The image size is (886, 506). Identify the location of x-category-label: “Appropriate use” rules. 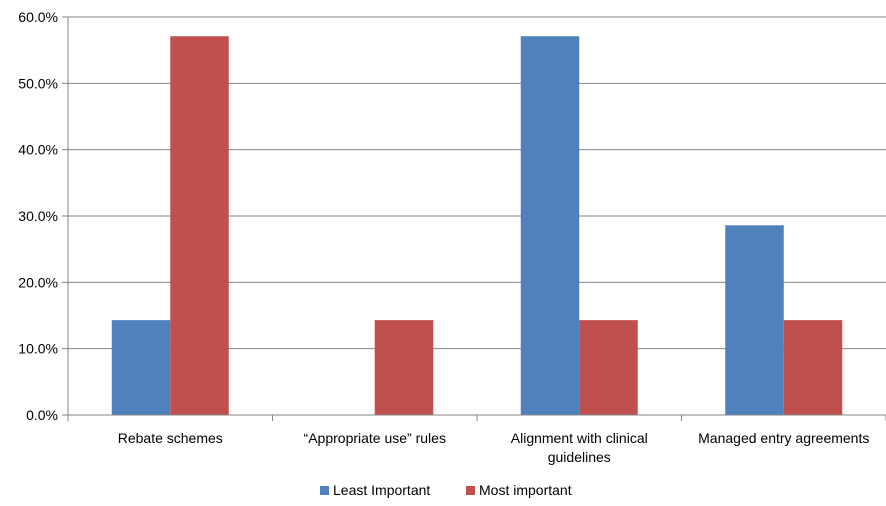
(375, 438).